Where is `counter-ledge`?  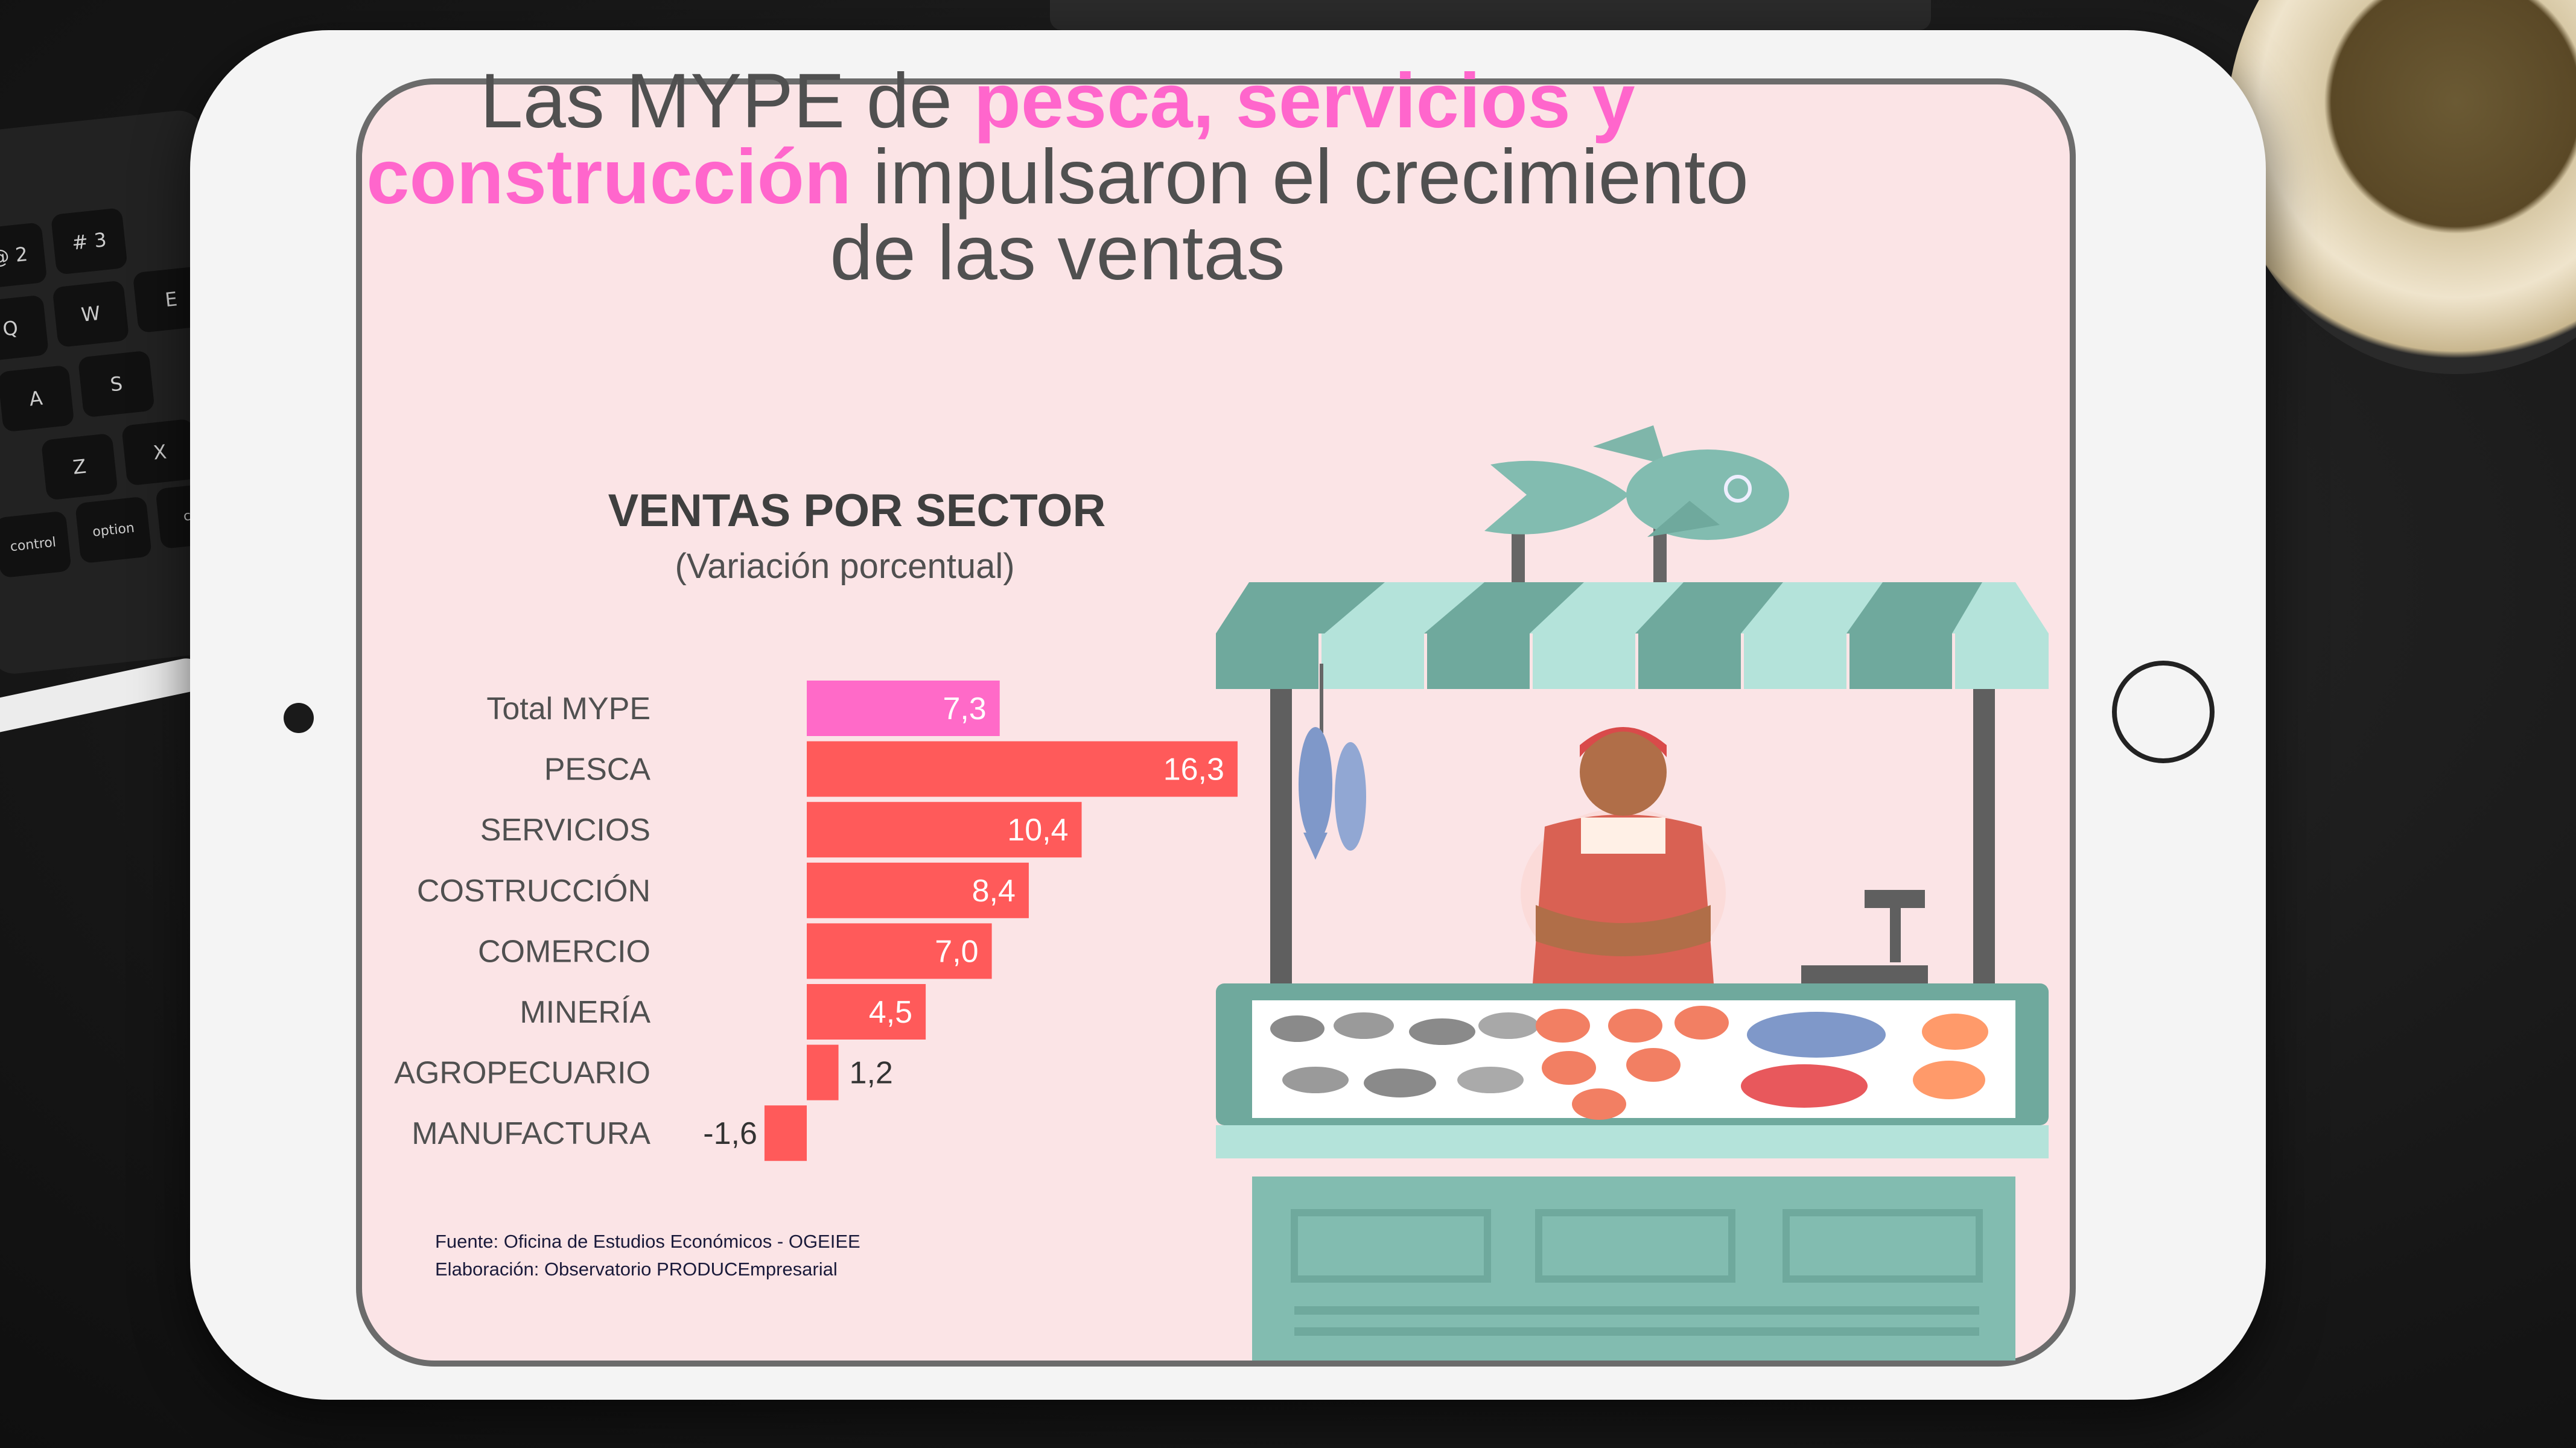 counter-ledge is located at coordinates (1633, 1141).